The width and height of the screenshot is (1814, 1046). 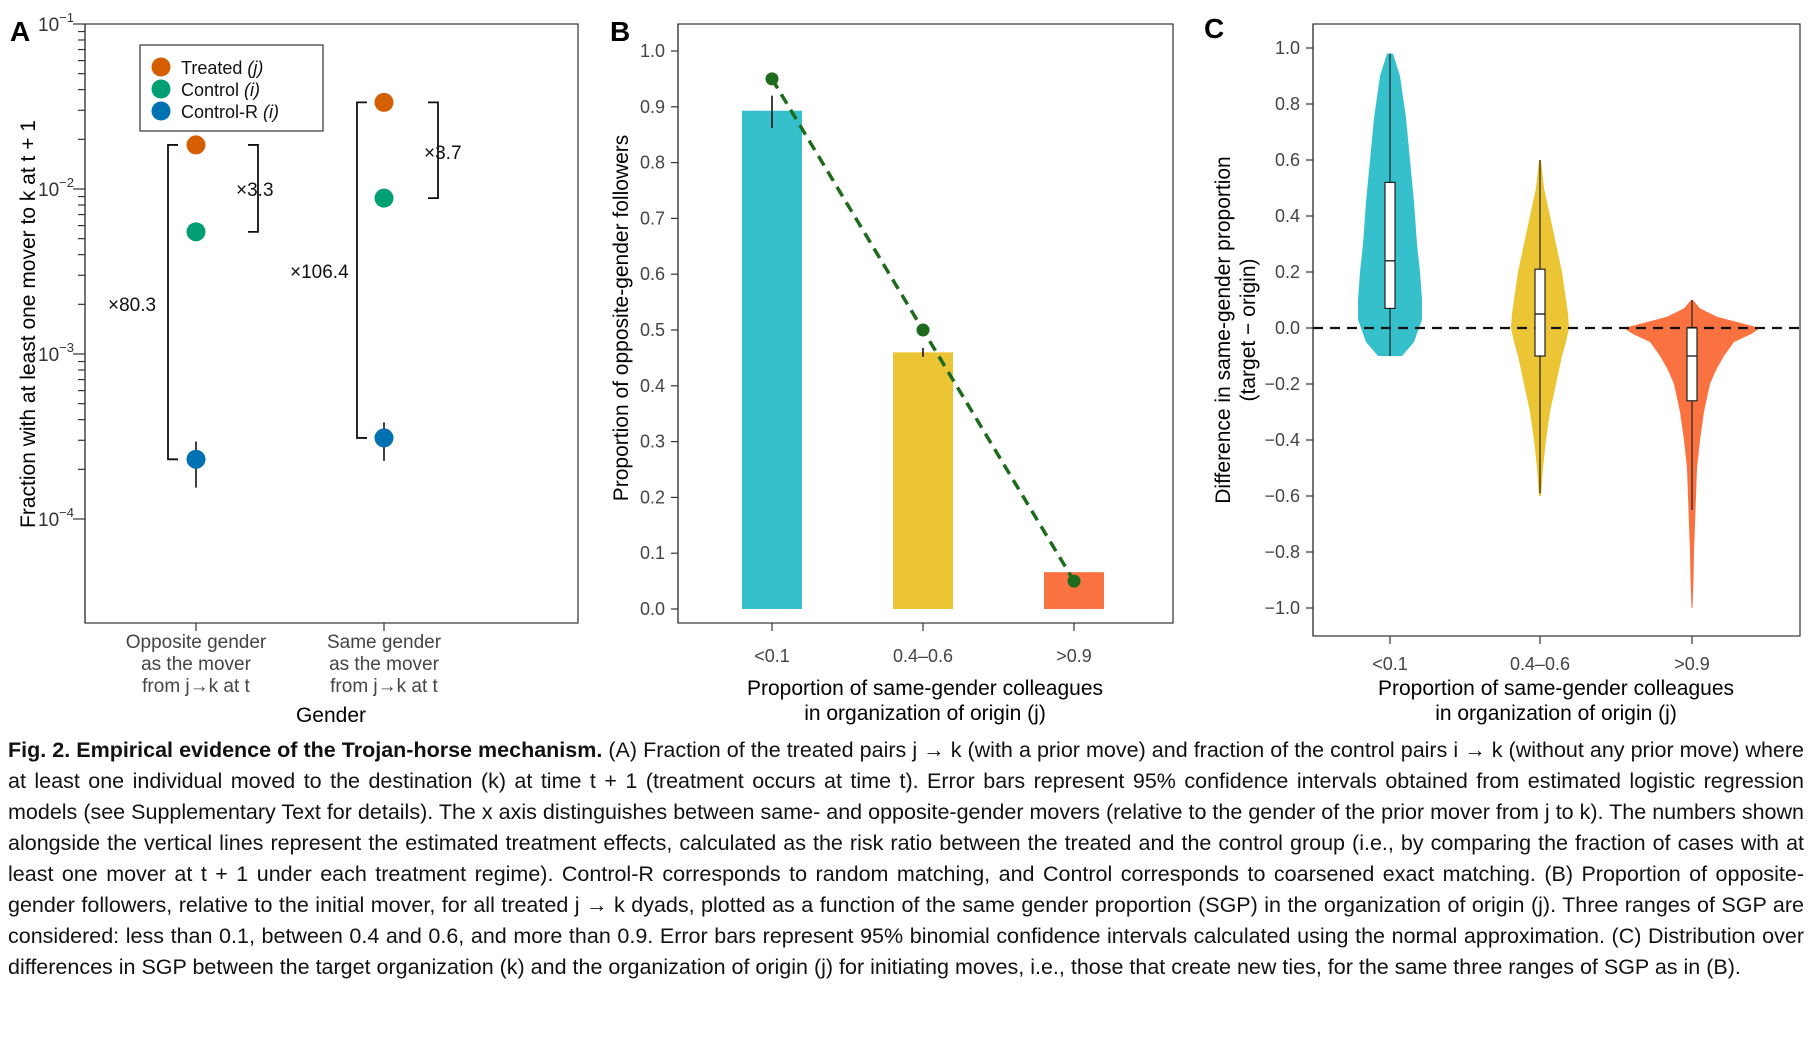 I want to click on ratio-label: ×3.7, so click(x=443, y=153).